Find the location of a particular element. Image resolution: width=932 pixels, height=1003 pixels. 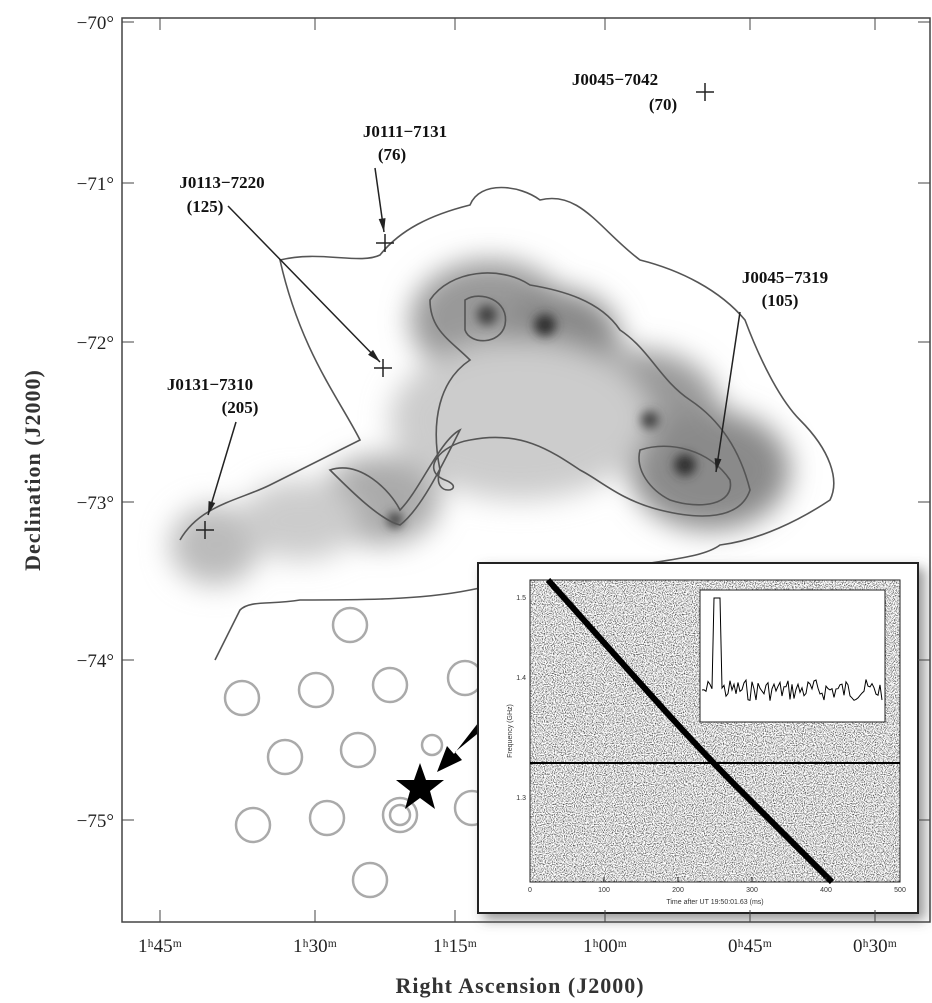

inset-y-tick-label: 1.5 is located at coordinates (521, 598).